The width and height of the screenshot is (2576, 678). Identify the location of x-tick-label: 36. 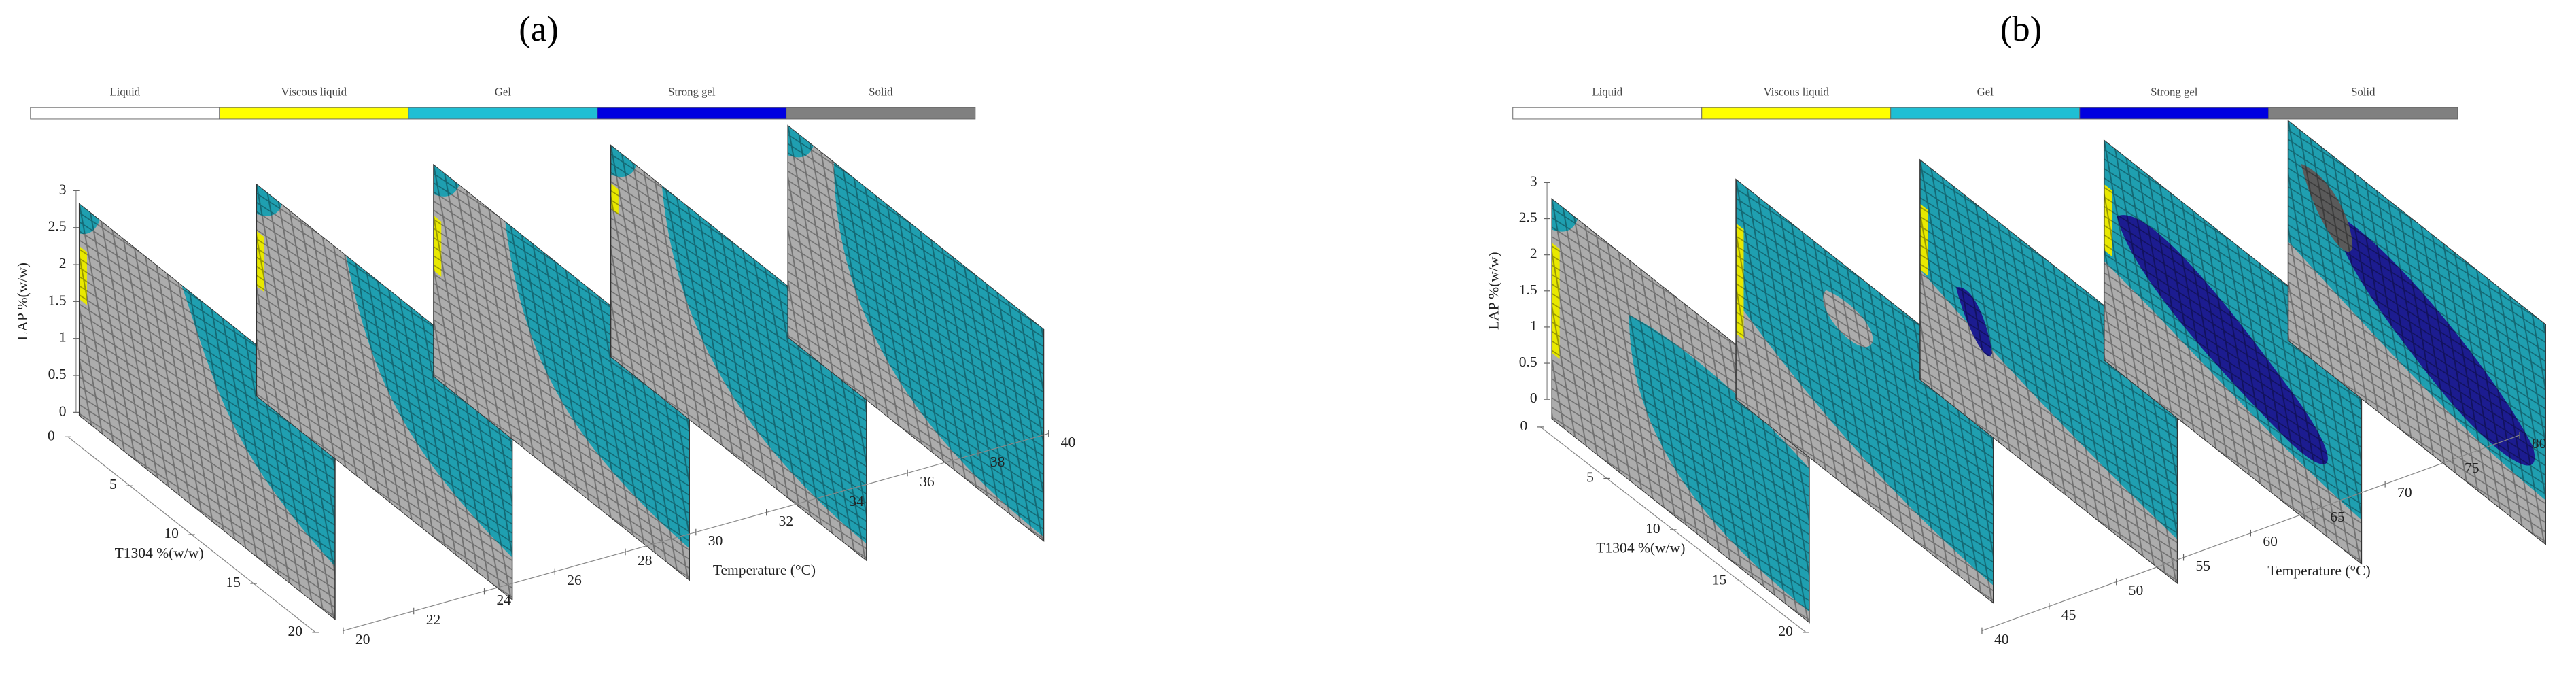
(927, 482).